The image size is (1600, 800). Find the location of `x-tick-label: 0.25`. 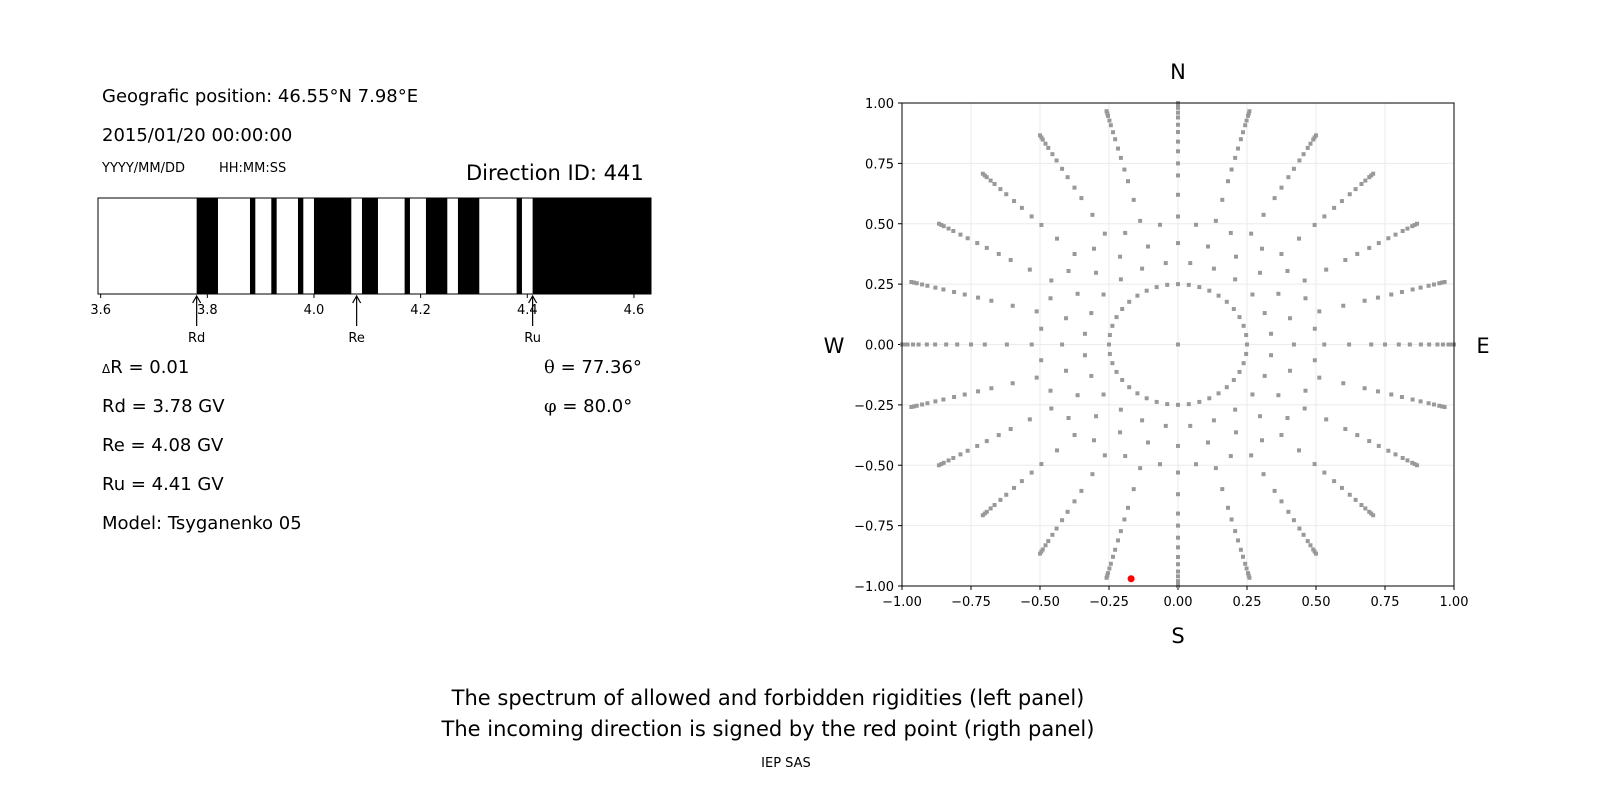

x-tick-label: 0.25 is located at coordinates (1247, 602).